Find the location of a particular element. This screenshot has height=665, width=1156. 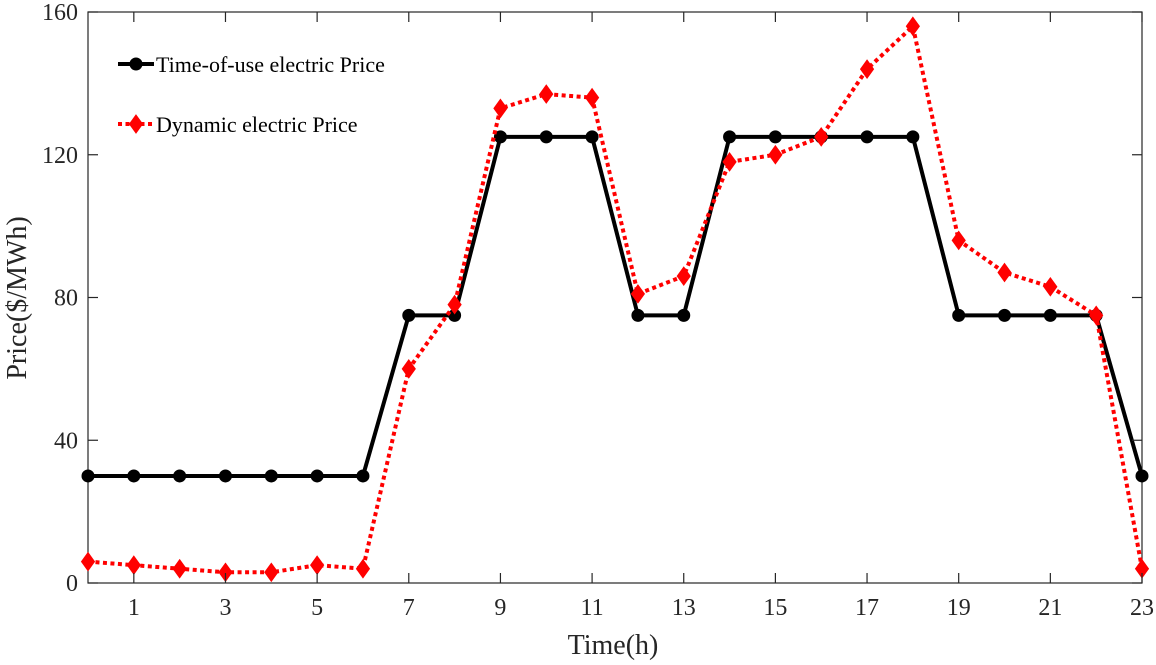

x-tick-label: 9 is located at coordinates (500, 608).